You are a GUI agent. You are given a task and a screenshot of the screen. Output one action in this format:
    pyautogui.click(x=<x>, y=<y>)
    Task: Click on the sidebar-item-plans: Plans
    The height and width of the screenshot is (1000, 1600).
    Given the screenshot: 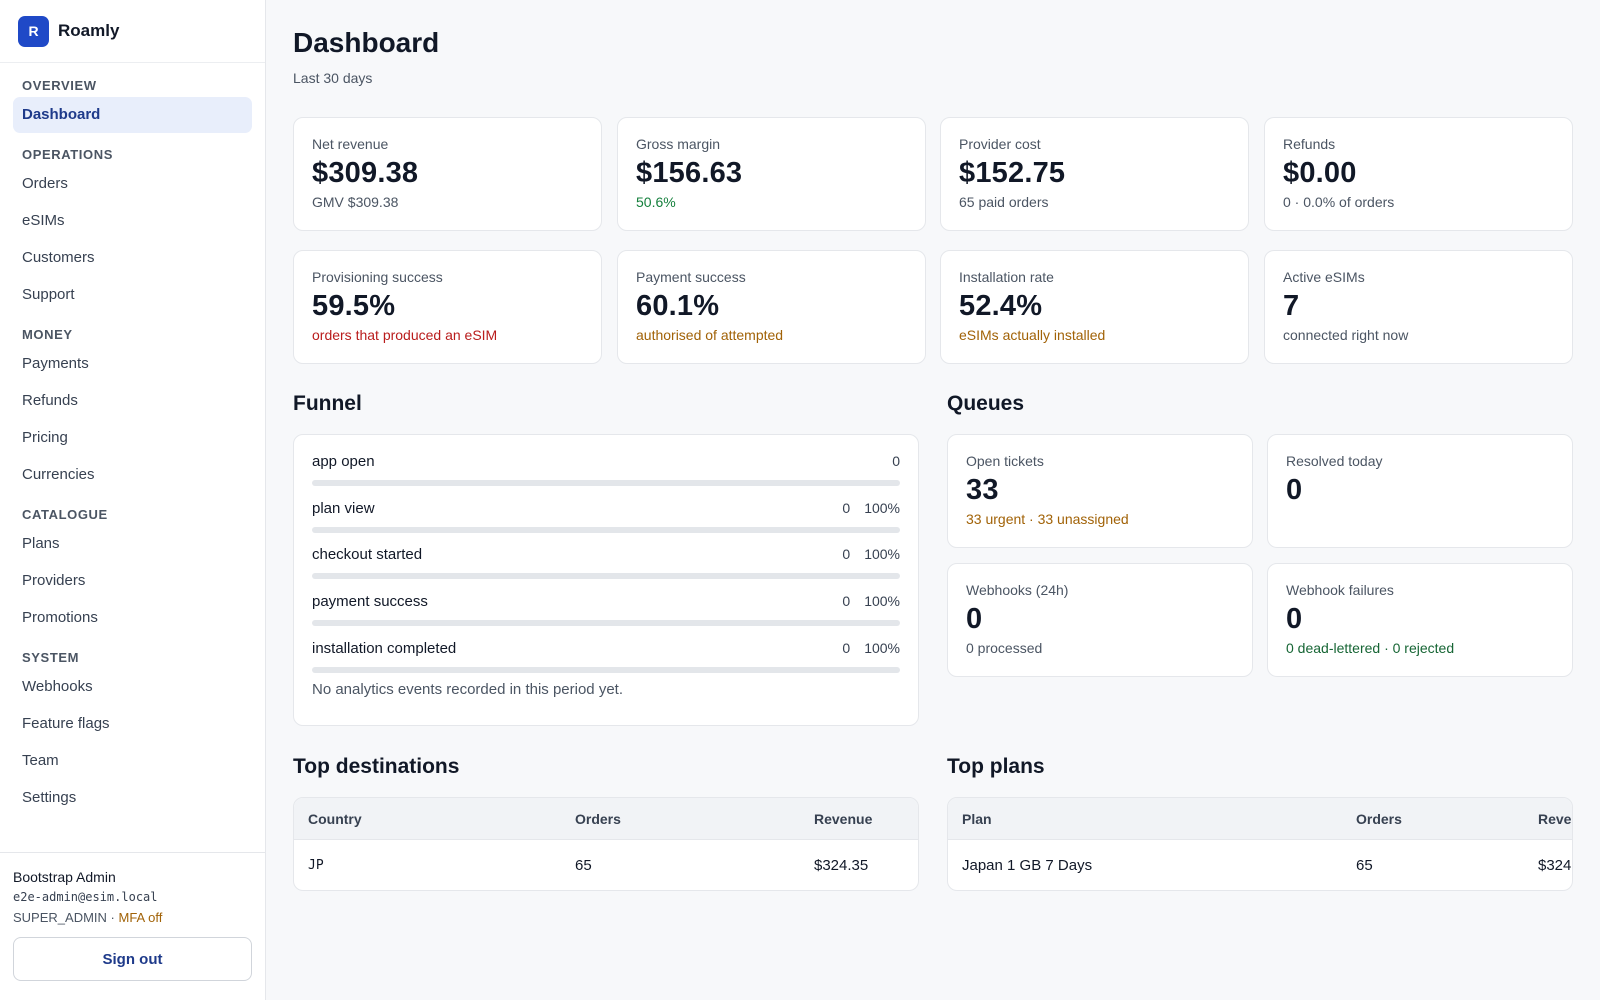 What is the action you would take?
    pyautogui.click(x=41, y=543)
    